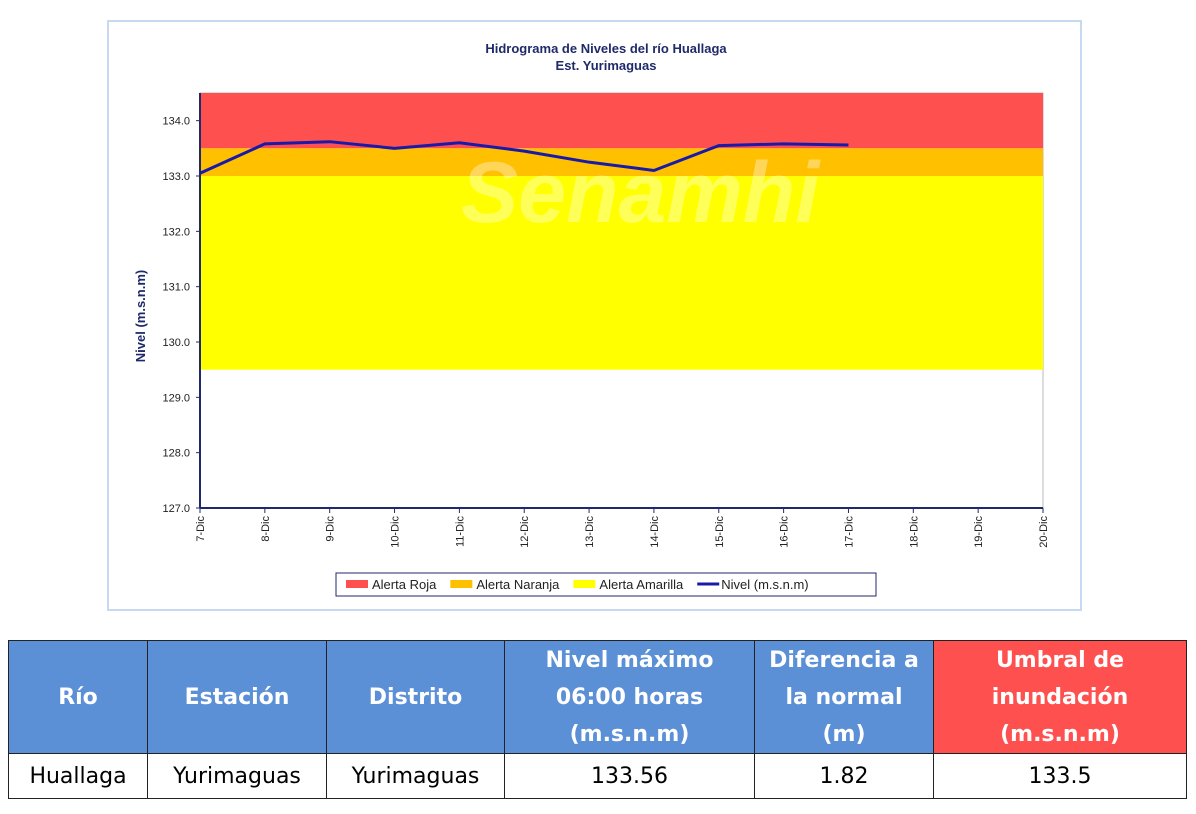 This screenshot has width=1196, height=814. Describe the element at coordinates (785, 532) in the screenshot. I see `x-tick-label: 16-Dic` at that location.